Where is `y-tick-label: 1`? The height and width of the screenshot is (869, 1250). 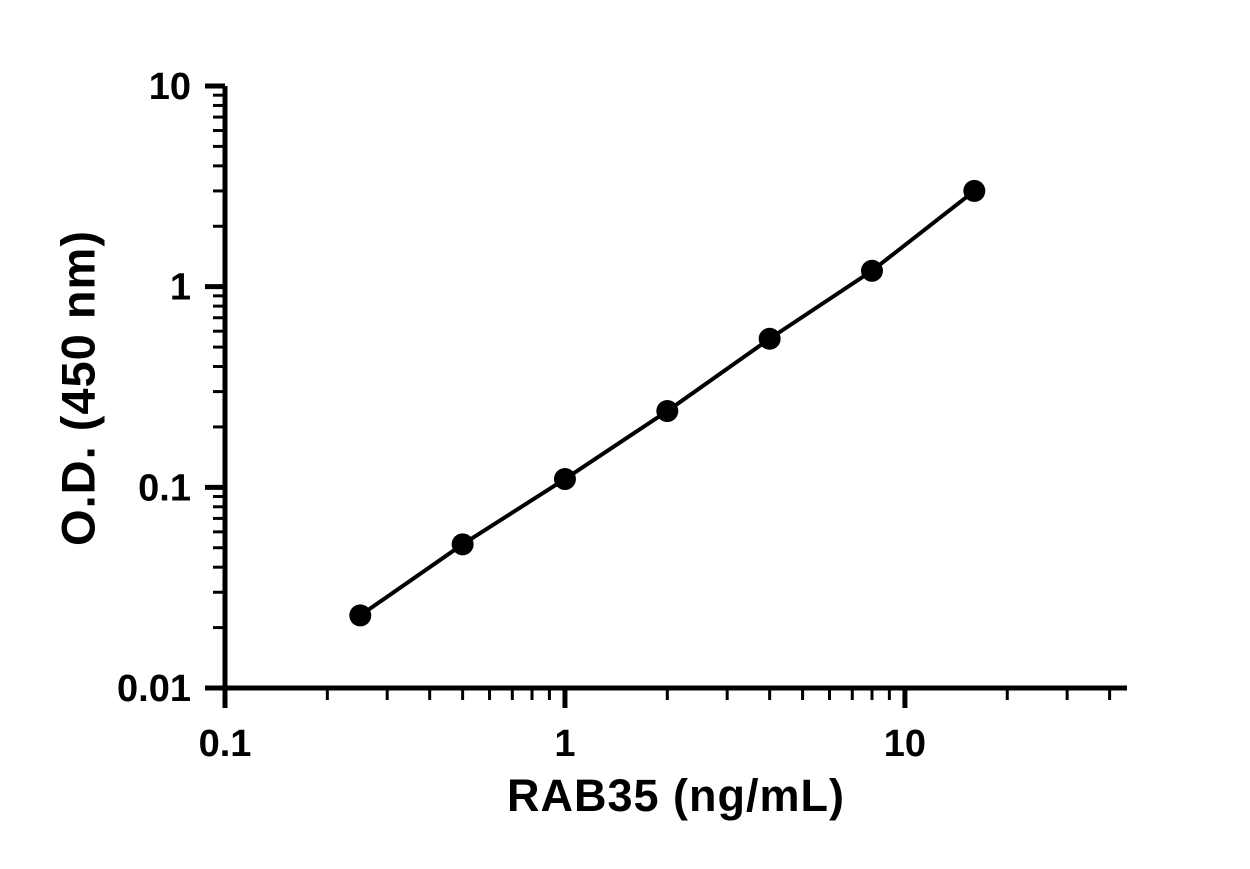
y-tick-label: 1 is located at coordinates (180, 288).